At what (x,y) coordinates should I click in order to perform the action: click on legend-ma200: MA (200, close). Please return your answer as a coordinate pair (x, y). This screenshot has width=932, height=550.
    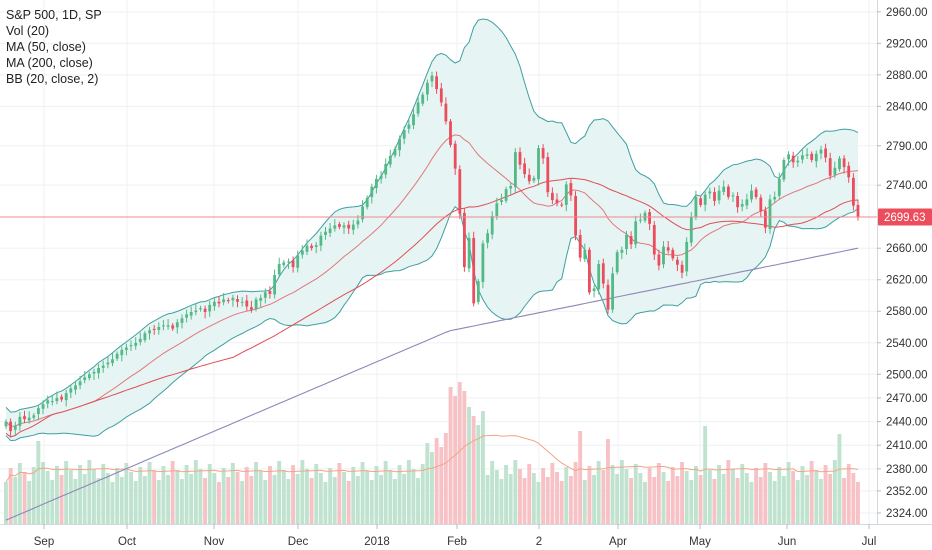
    Looking at the image, I should click on (49, 63).